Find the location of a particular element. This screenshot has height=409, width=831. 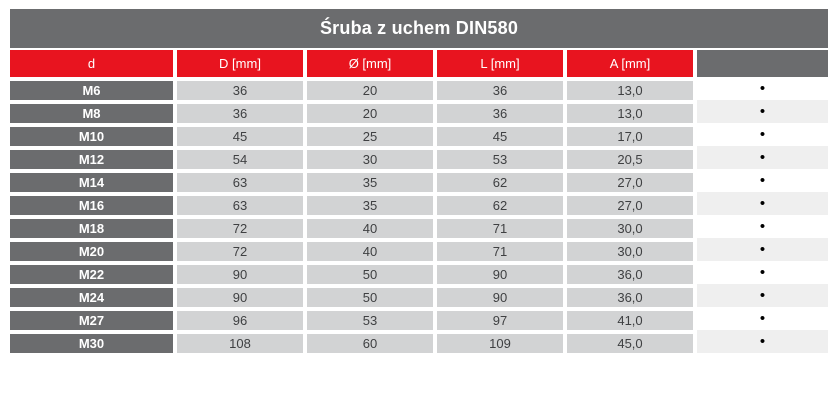

cell-O-mm: 60 is located at coordinates (372, 341).